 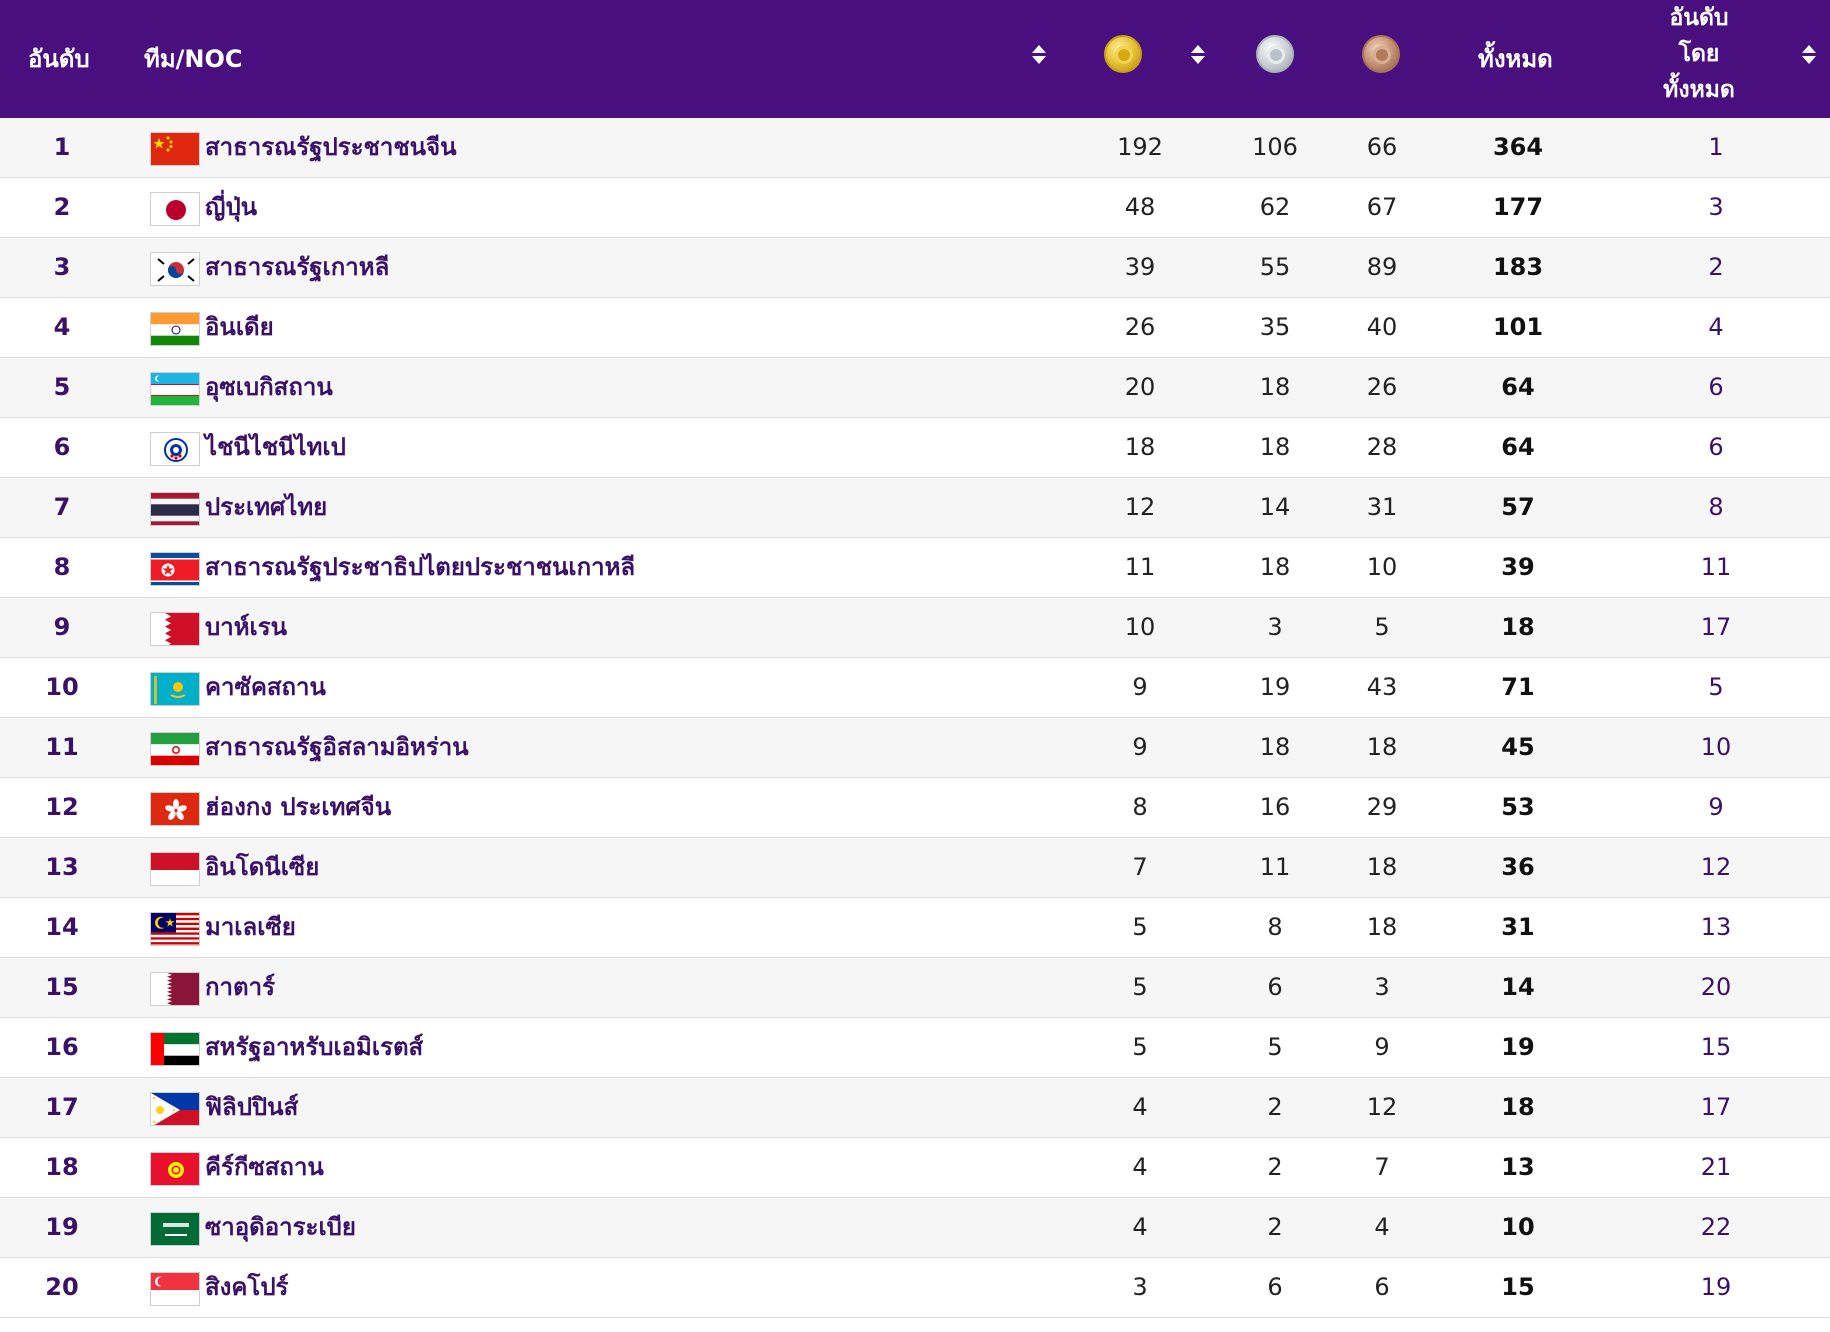 What do you see at coordinates (915, 868) in the screenshot?
I see `table-row: 13 อินโดนีเซีย 7 11 18 36 12` at bounding box center [915, 868].